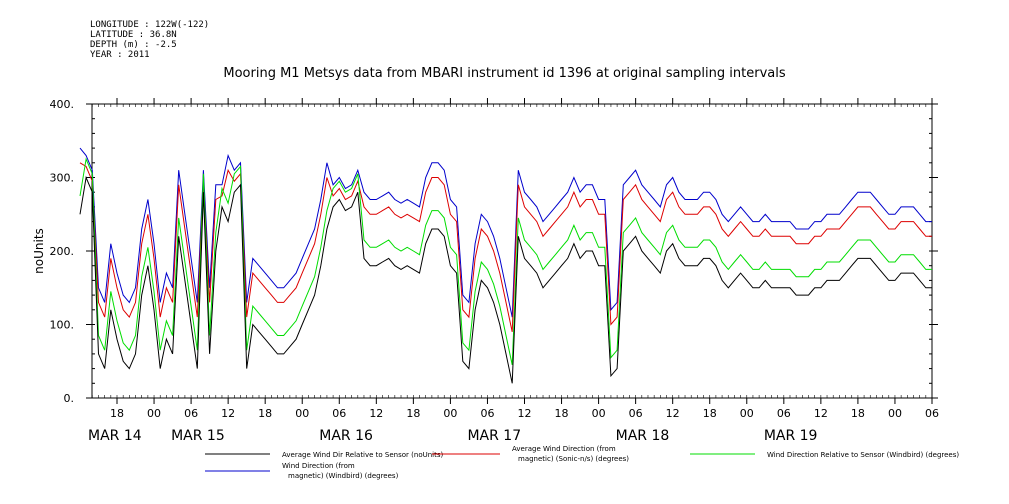  I want to click on y-tick-label: 400., so click(62, 104).